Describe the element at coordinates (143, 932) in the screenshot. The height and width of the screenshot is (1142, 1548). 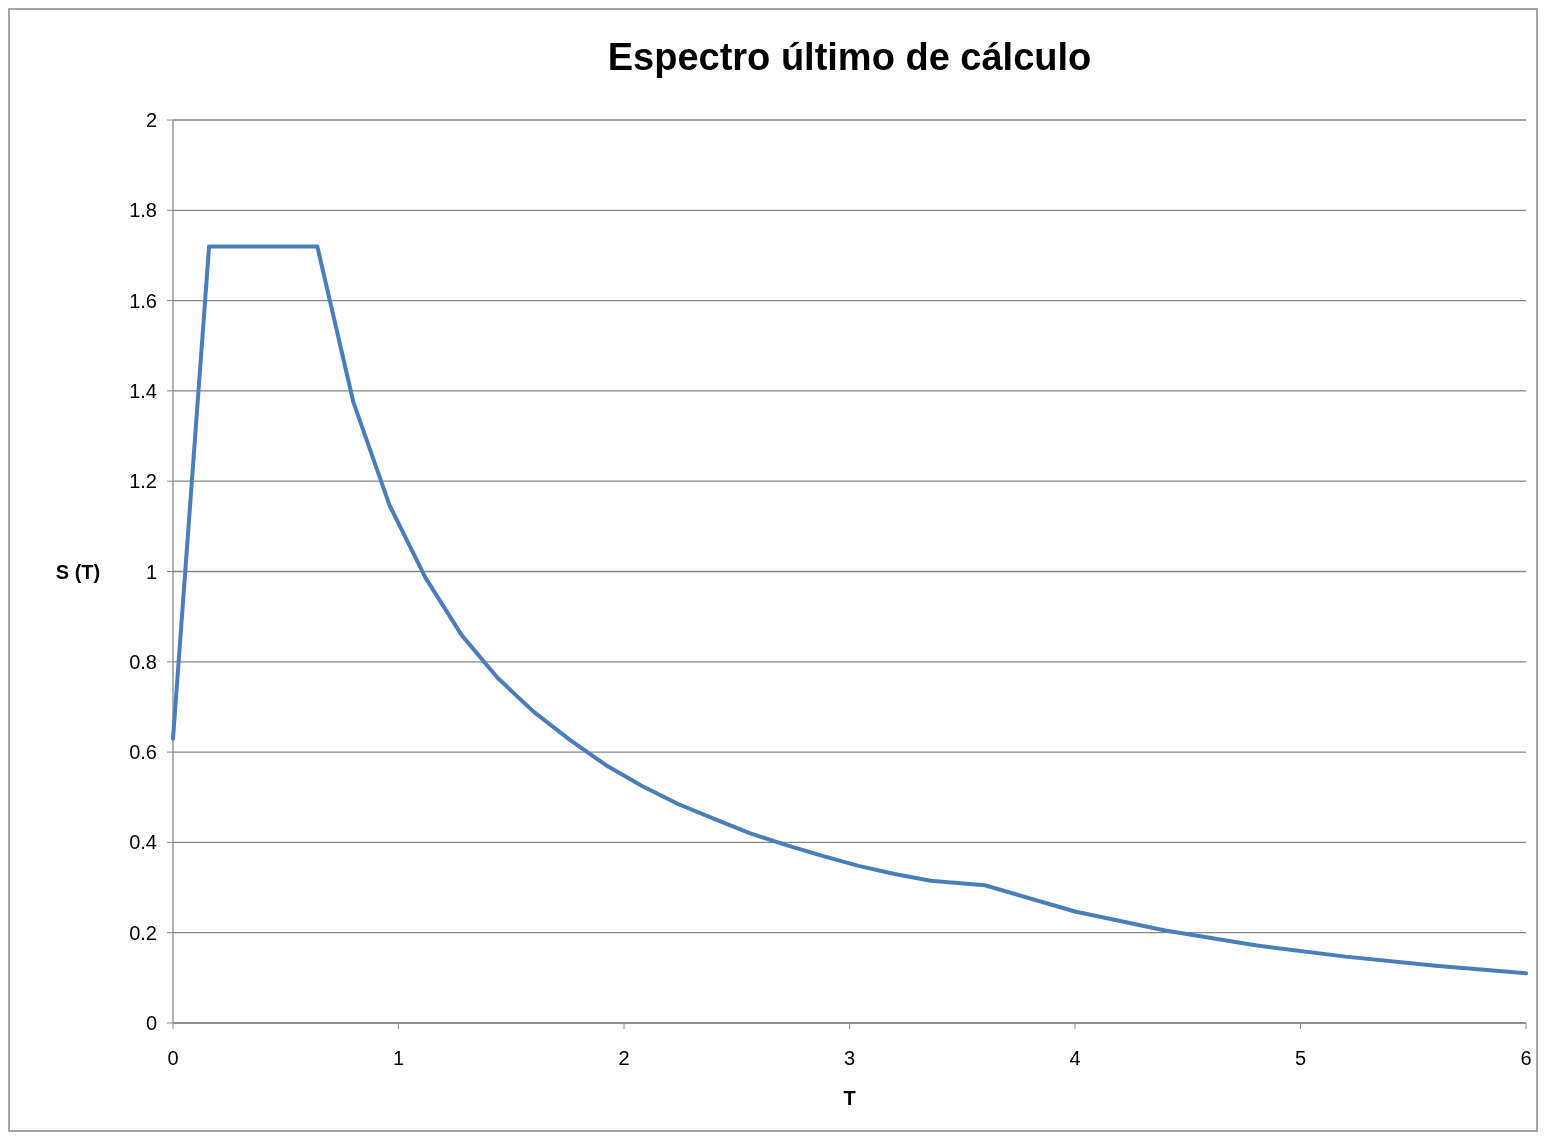
I see `y-tick-label: 0.2` at that location.